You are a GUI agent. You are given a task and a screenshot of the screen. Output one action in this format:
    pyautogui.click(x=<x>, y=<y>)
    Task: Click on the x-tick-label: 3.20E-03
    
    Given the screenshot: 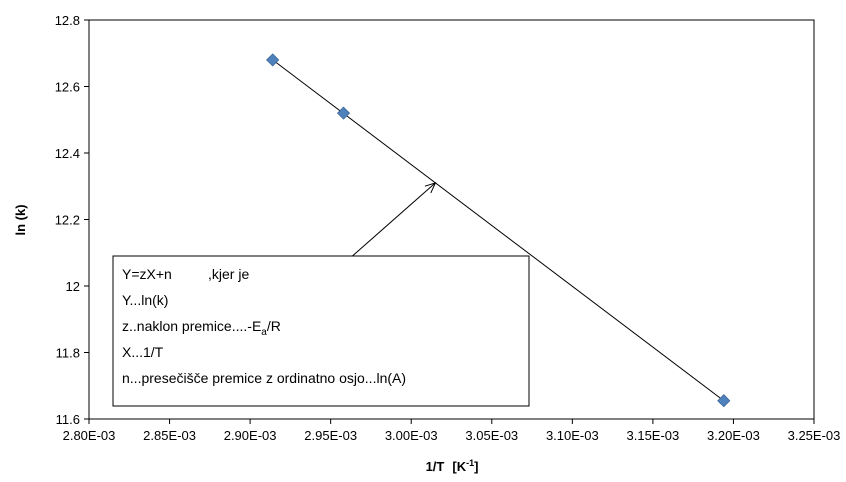 What is the action you would take?
    pyautogui.click(x=733, y=435)
    